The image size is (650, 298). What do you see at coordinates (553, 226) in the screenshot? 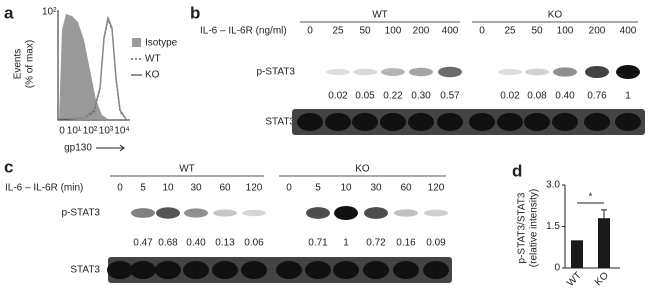
I see `y-tick-label: 1.5` at bounding box center [553, 226].